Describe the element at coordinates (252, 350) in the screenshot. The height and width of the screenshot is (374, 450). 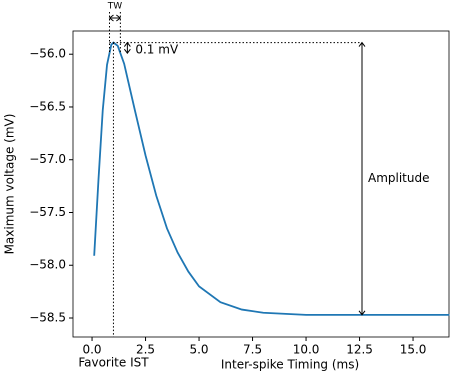
I see `x-tick-label: 7.5` at that location.